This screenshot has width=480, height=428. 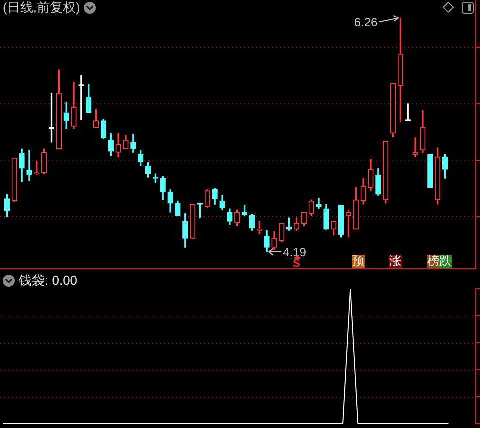 I want to click on candlestick, so click(x=29, y=166).